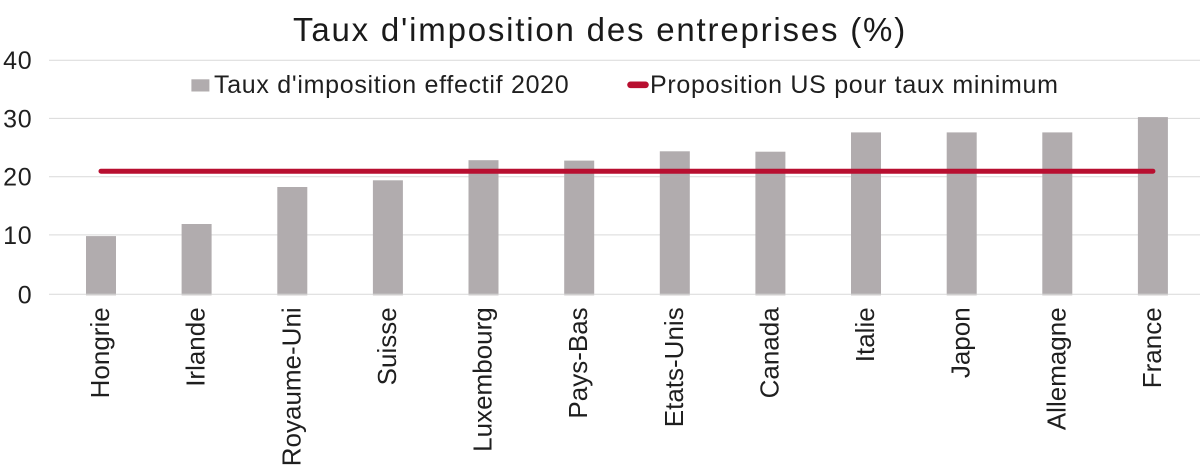  I want to click on svg-text: Suisse, so click(387, 346).